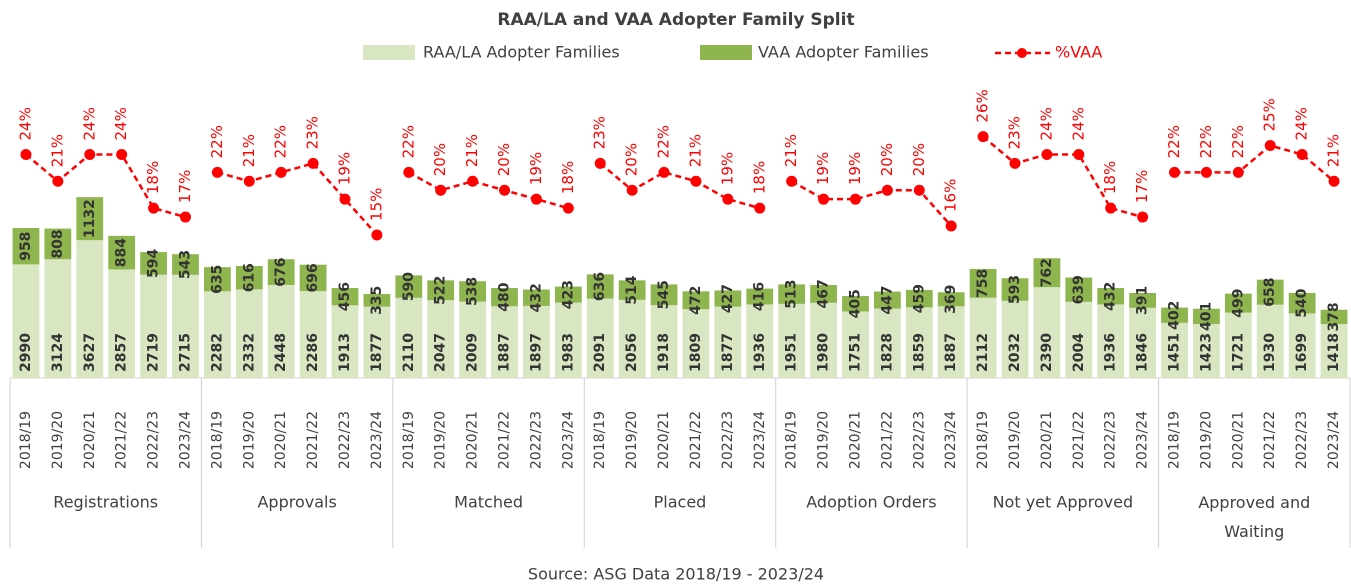 This screenshot has height=588, width=1351. I want to click on data-label: 2056, so click(632, 352).